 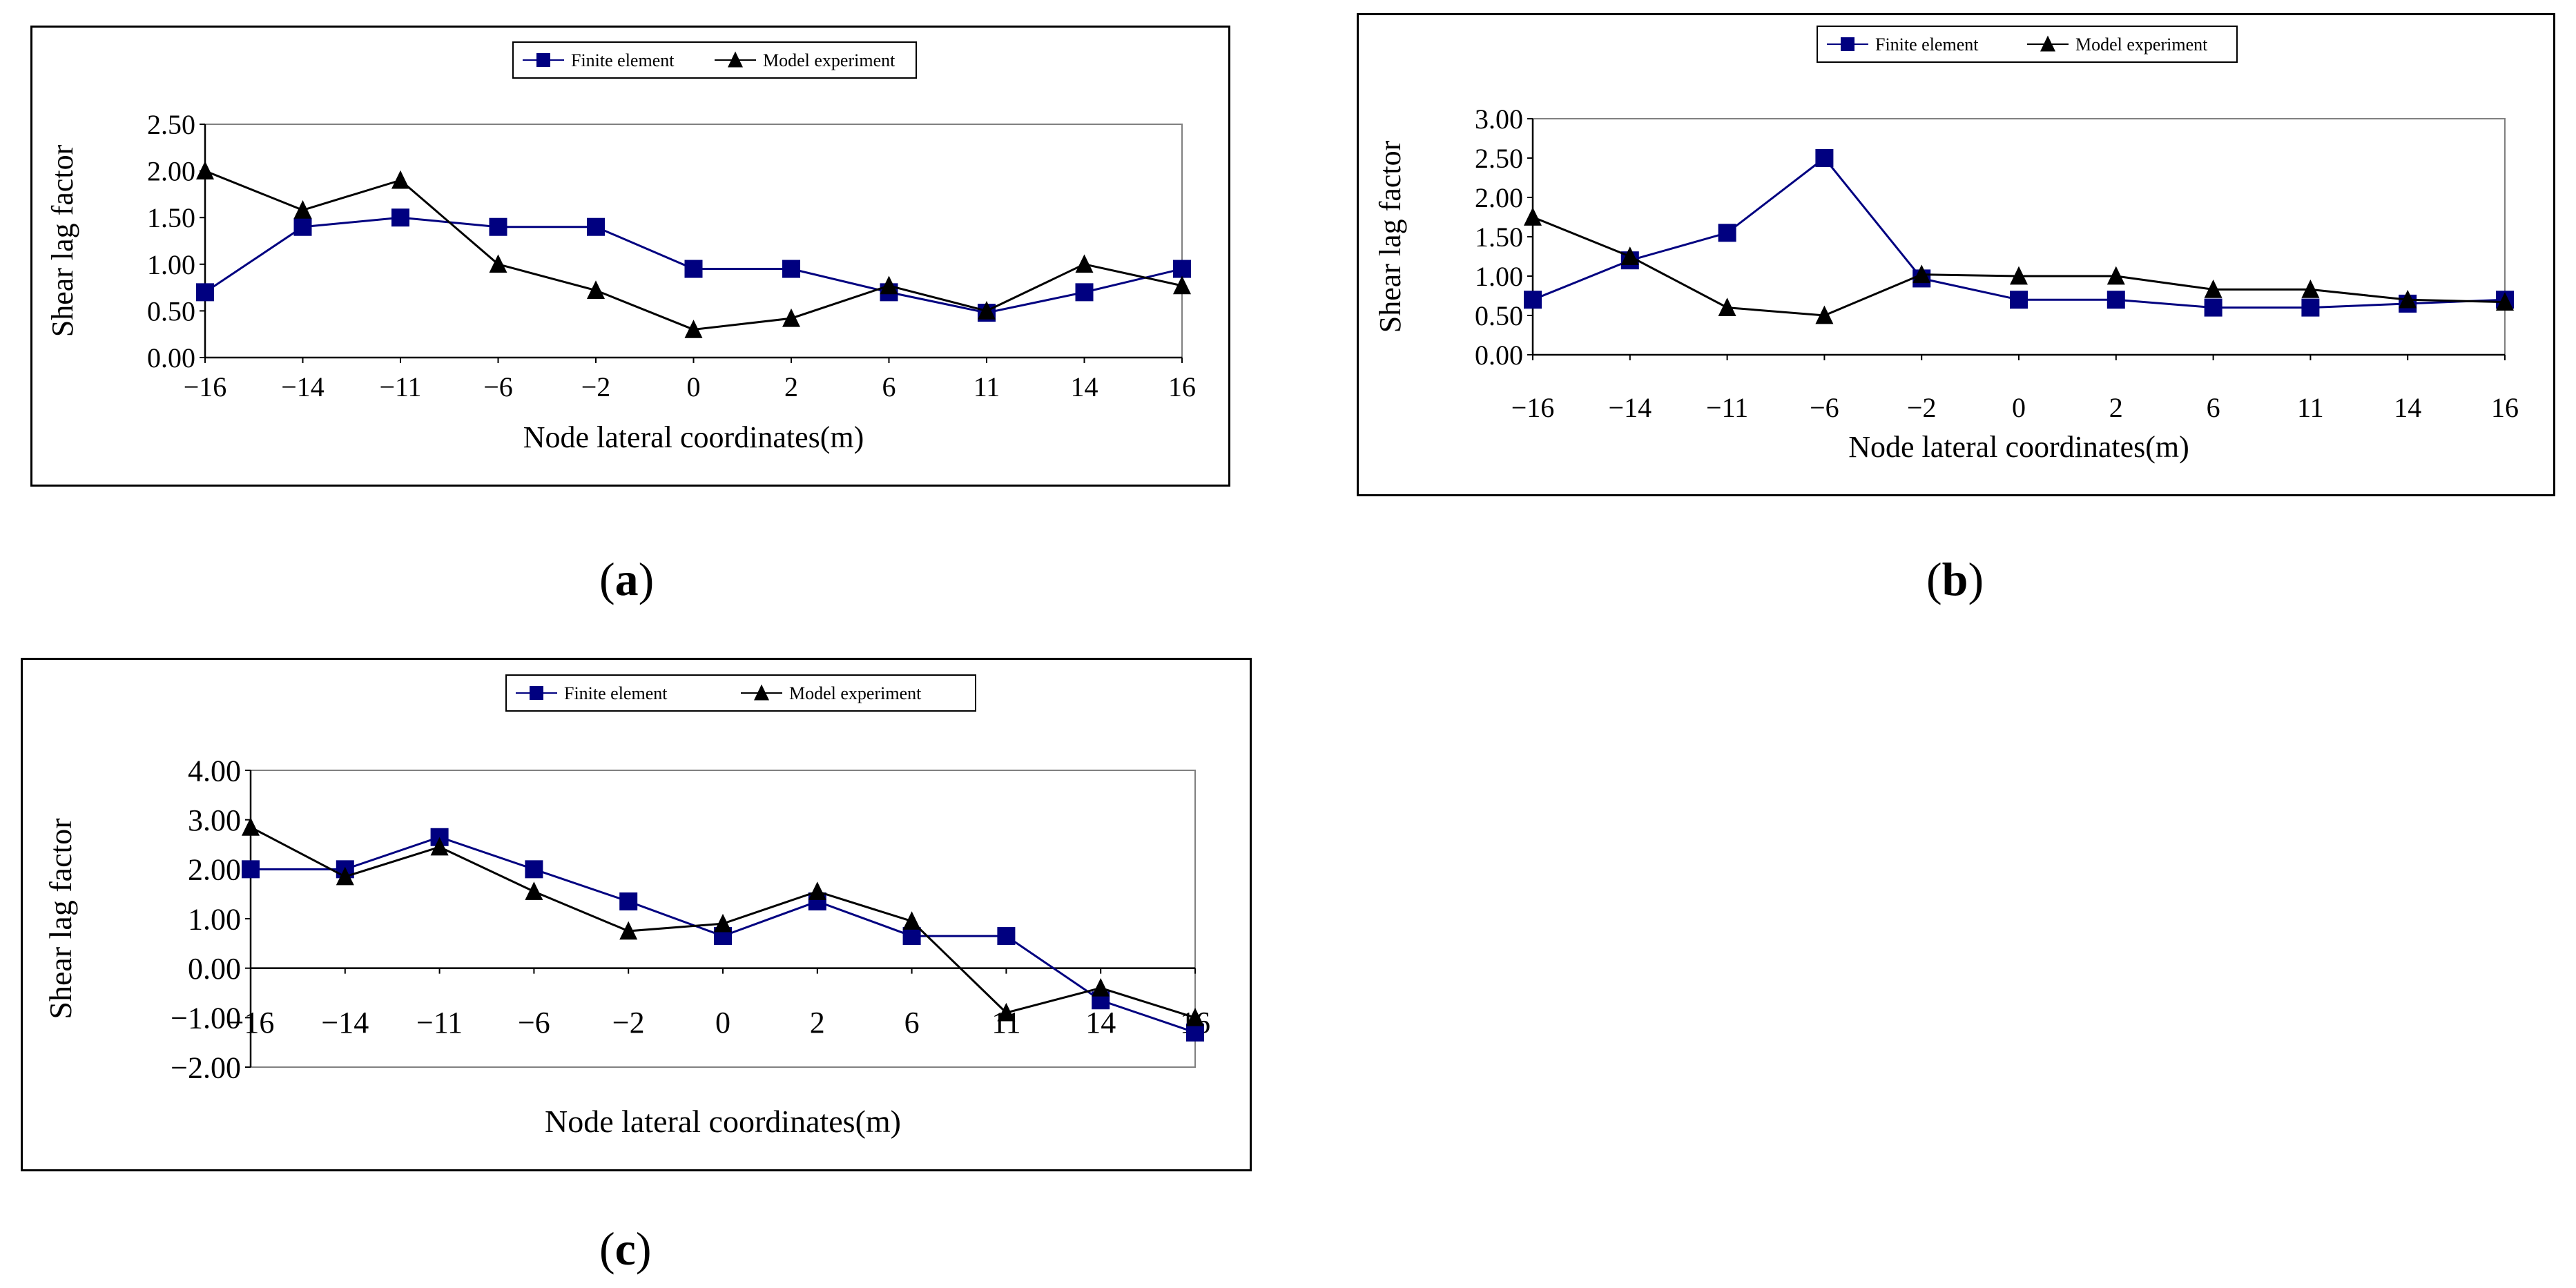 I want to click on x-tick-label: −11, so click(x=1727, y=407).